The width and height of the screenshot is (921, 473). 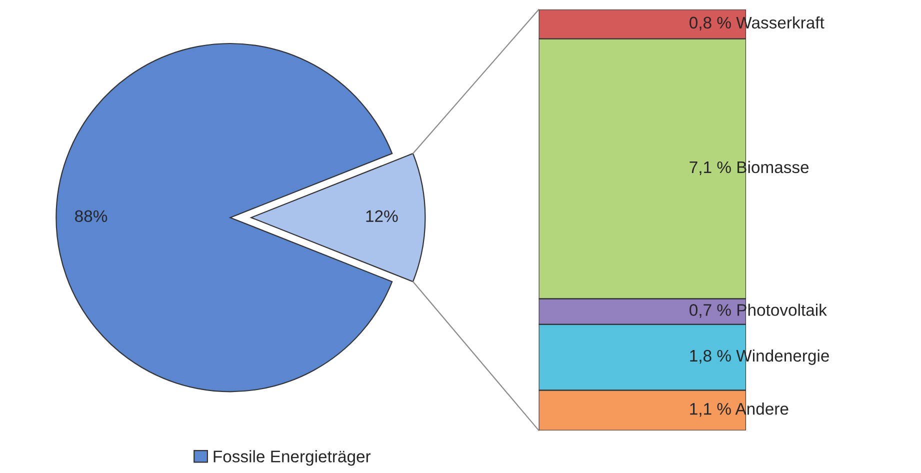 What do you see at coordinates (292, 458) in the screenshot?
I see `legend-label: Fossile Energieträger` at bounding box center [292, 458].